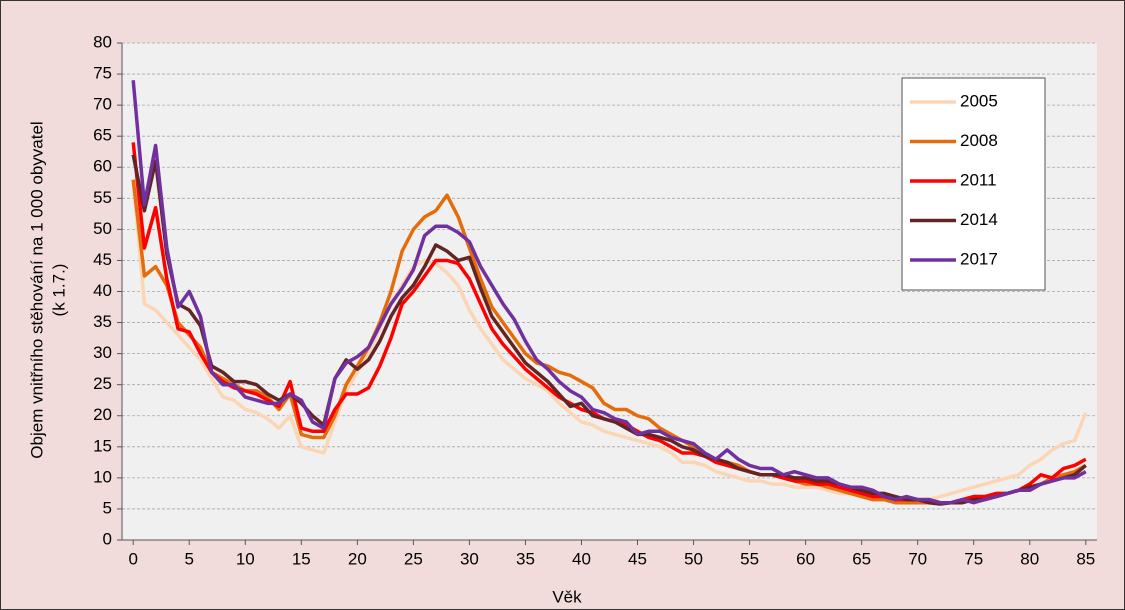 The height and width of the screenshot is (610, 1125). What do you see at coordinates (357, 558) in the screenshot?
I see `x-tick-label: 20` at bounding box center [357, 558].